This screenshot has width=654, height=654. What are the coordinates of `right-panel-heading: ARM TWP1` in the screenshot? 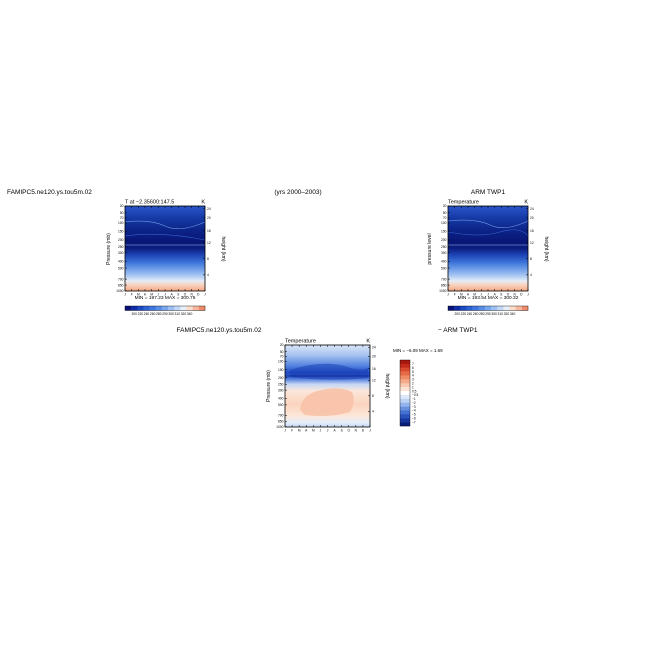 It's located at (488, 192).